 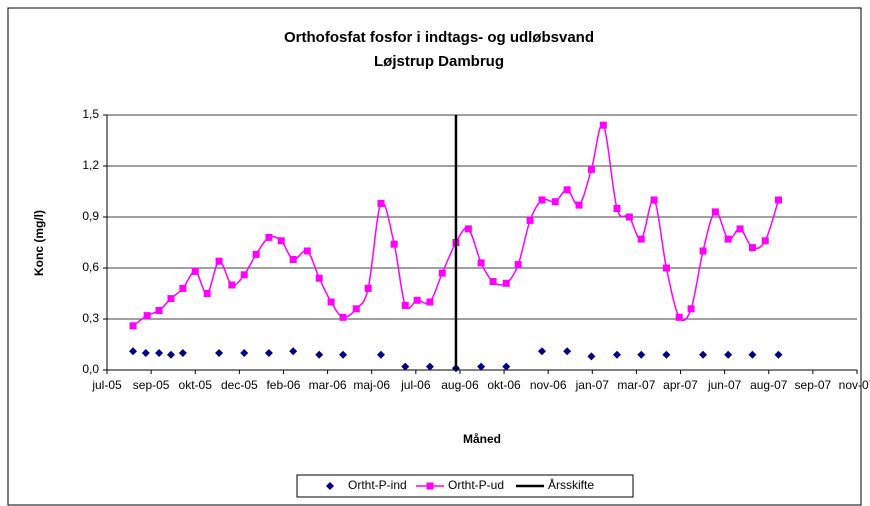 I want to click on y-tick-label: 0,3, so click(x=90, y=318).